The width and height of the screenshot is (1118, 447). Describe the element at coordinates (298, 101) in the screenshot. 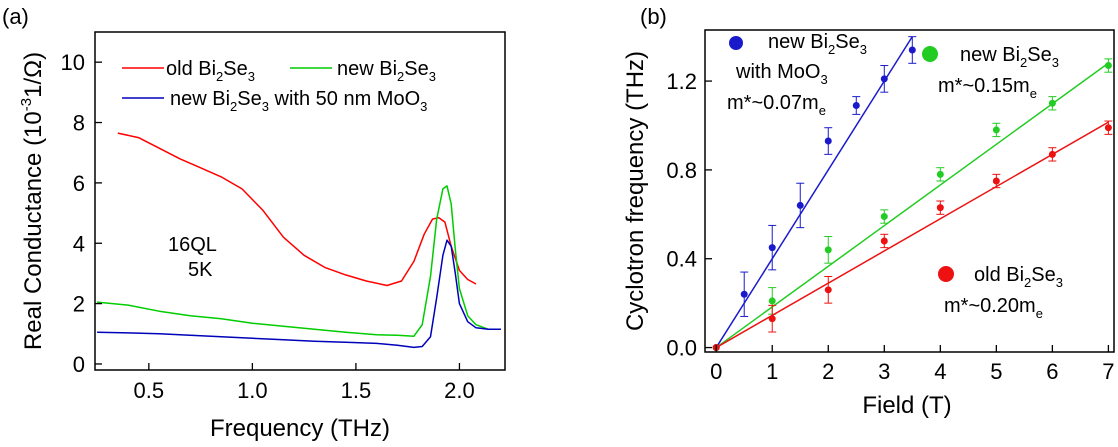

I see `legend-a-label-moo3: new Bi2Se3 with 50 nm MoO3` at that location.